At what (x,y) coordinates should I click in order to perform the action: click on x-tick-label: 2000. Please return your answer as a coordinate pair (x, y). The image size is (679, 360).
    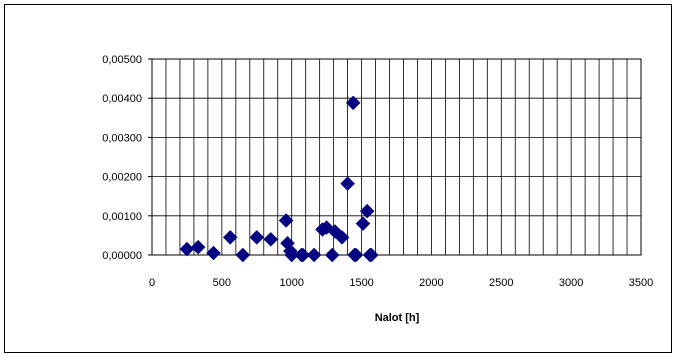
    Looking at the image, I should click on (431, 283).